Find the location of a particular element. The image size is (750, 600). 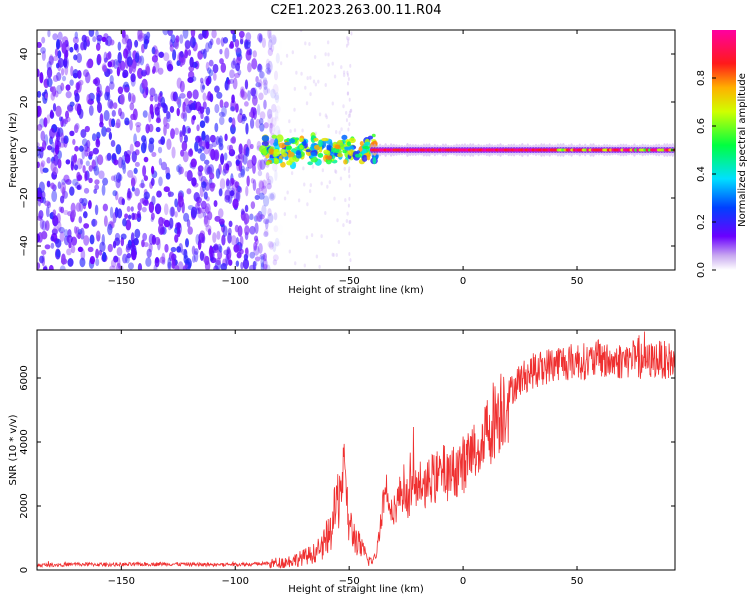

y-tick-label: 40 is located at coordinates (24, 54).